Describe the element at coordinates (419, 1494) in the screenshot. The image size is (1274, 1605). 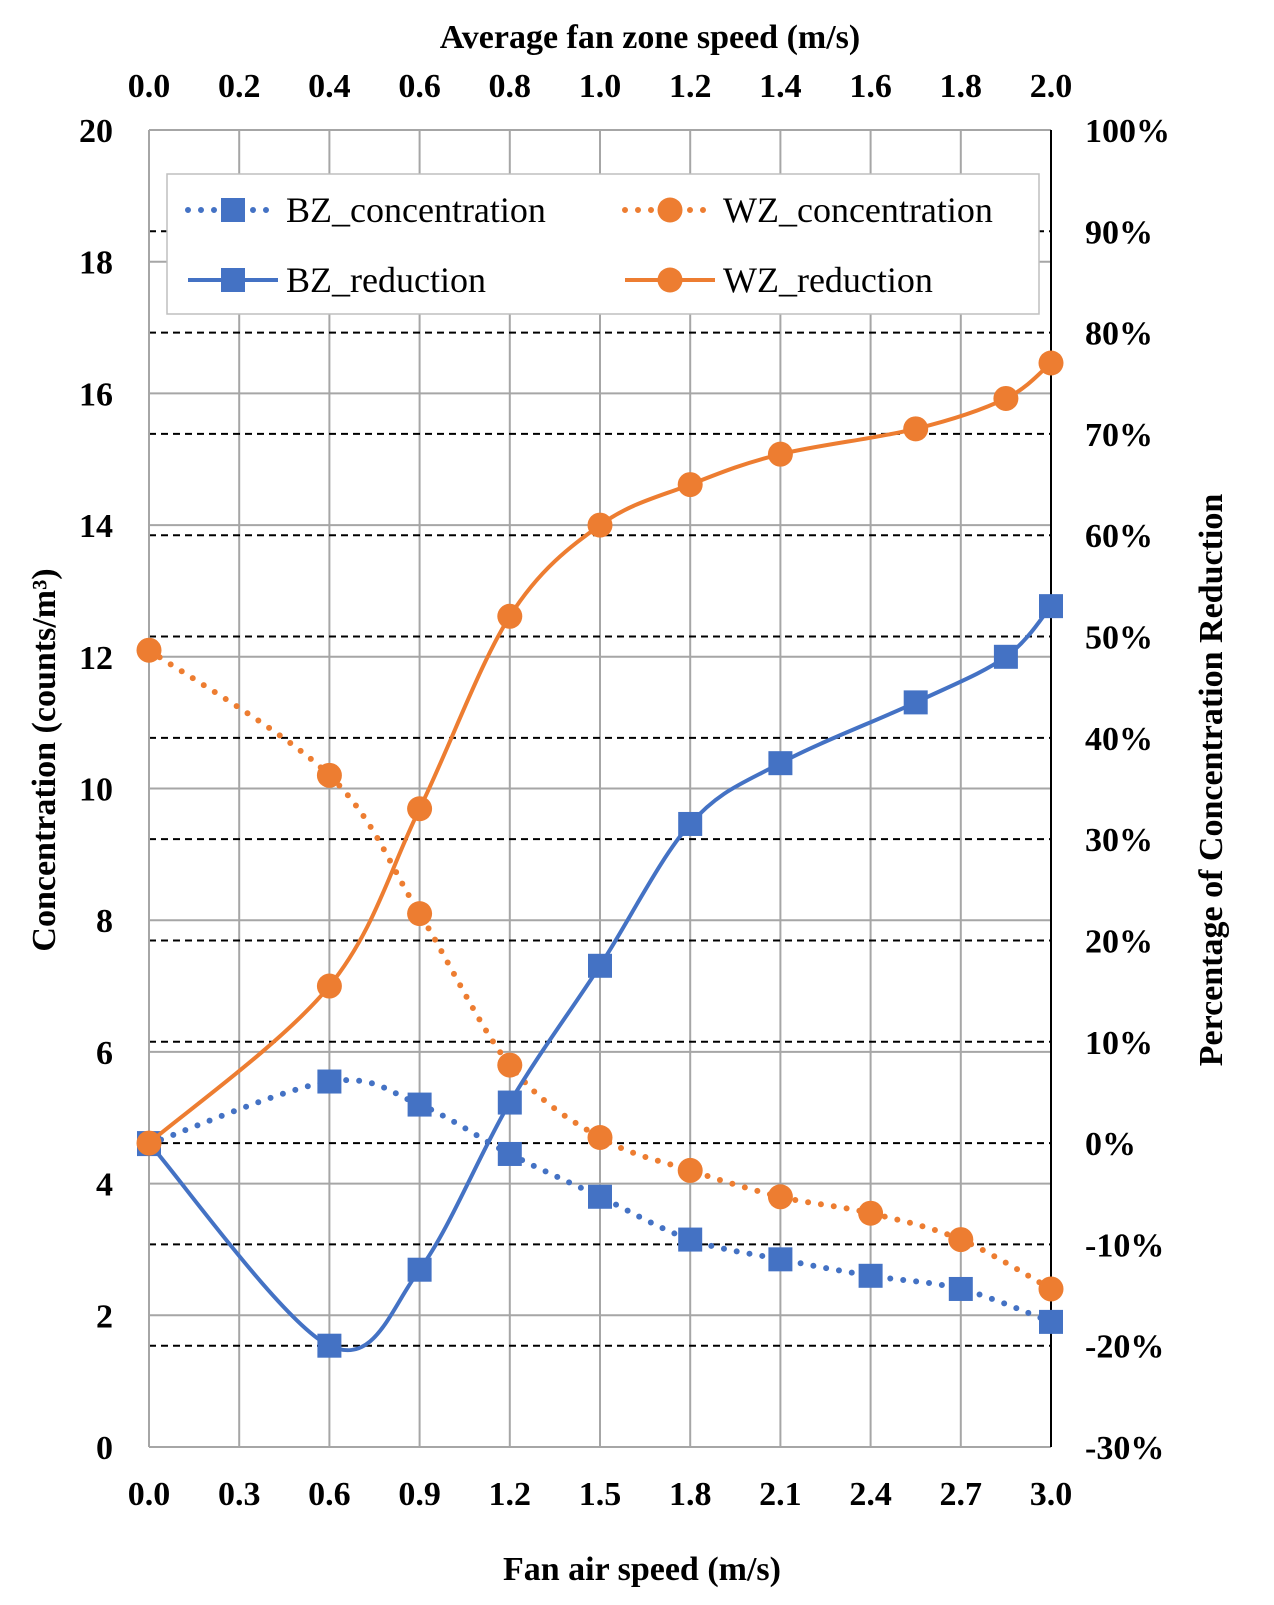
I see `x-bottom-tick-label: 0.9` at that location.